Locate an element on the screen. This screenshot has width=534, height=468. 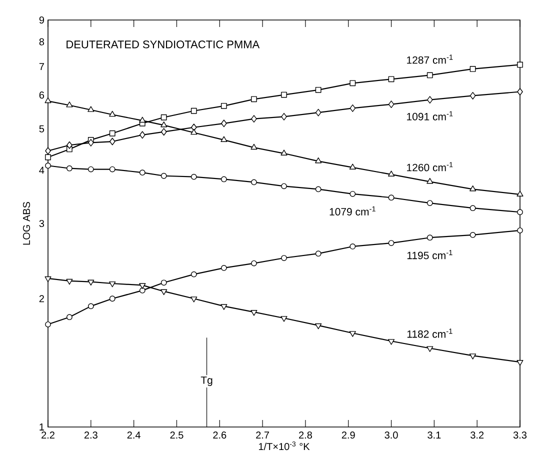
x-tick-label: 3.0 is located at coordinates (391, 435).